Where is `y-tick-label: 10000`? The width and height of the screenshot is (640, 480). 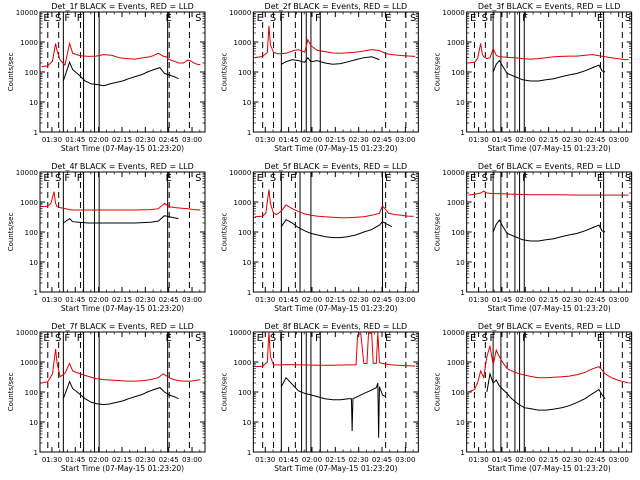 y-tick-label: 10000 is located at coordinates (453, 333).